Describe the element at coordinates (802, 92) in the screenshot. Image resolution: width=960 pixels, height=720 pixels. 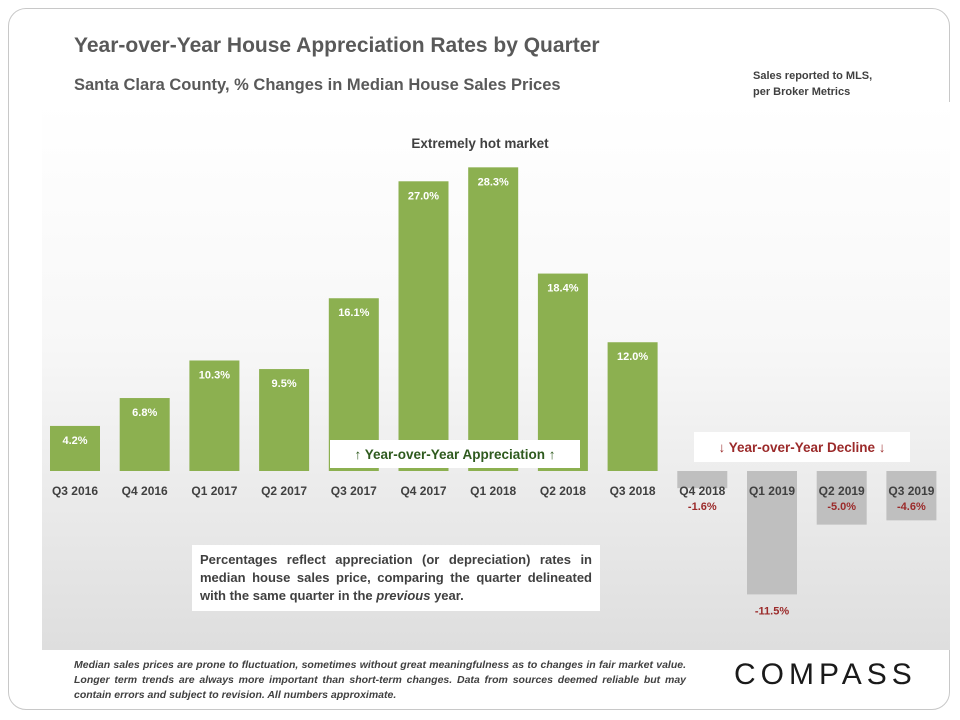
I see `source-line-2: per Broker Metrics` at that location.